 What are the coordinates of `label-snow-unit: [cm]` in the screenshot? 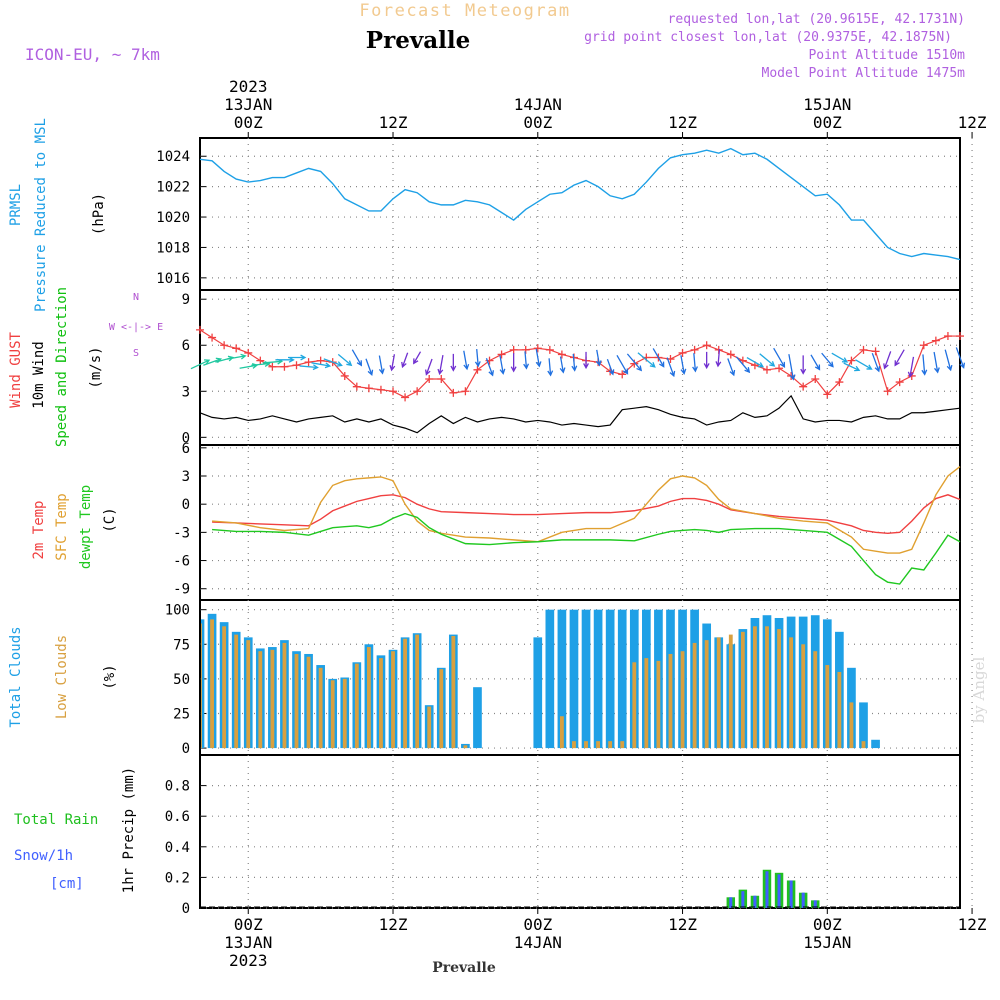 It's located at (67, 884).